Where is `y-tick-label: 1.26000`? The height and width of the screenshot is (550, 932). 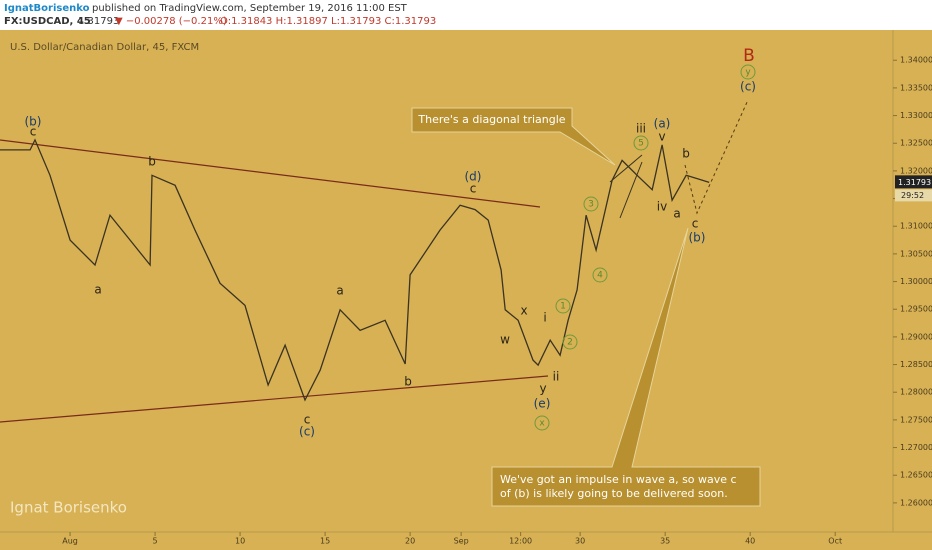 y-tick-label: 1.26000 is located at coordinates (916, 502).